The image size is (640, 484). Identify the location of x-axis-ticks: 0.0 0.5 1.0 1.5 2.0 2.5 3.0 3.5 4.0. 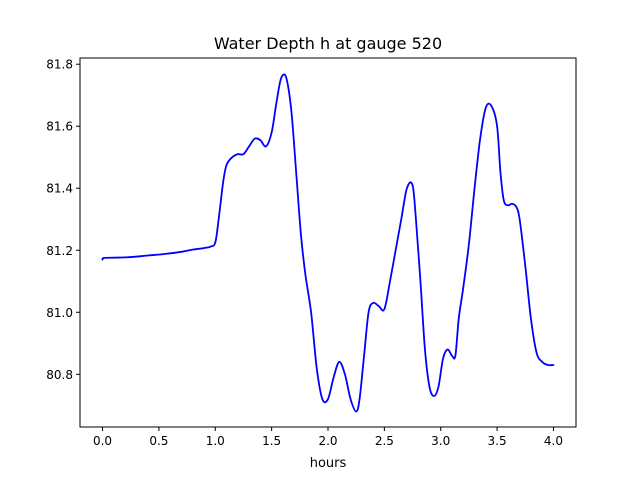
(328, 437).